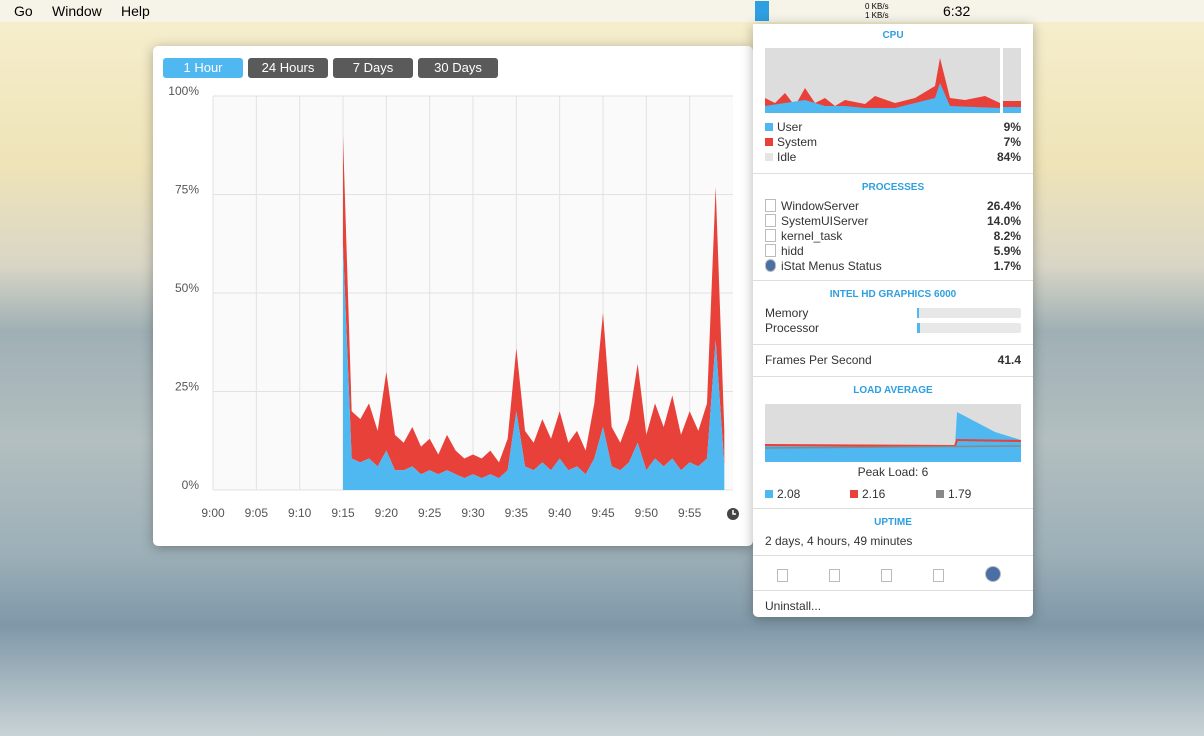 This screenshot has height=736, width=1204. I want to click on section-title: PROCESSES, so click(893, 187).